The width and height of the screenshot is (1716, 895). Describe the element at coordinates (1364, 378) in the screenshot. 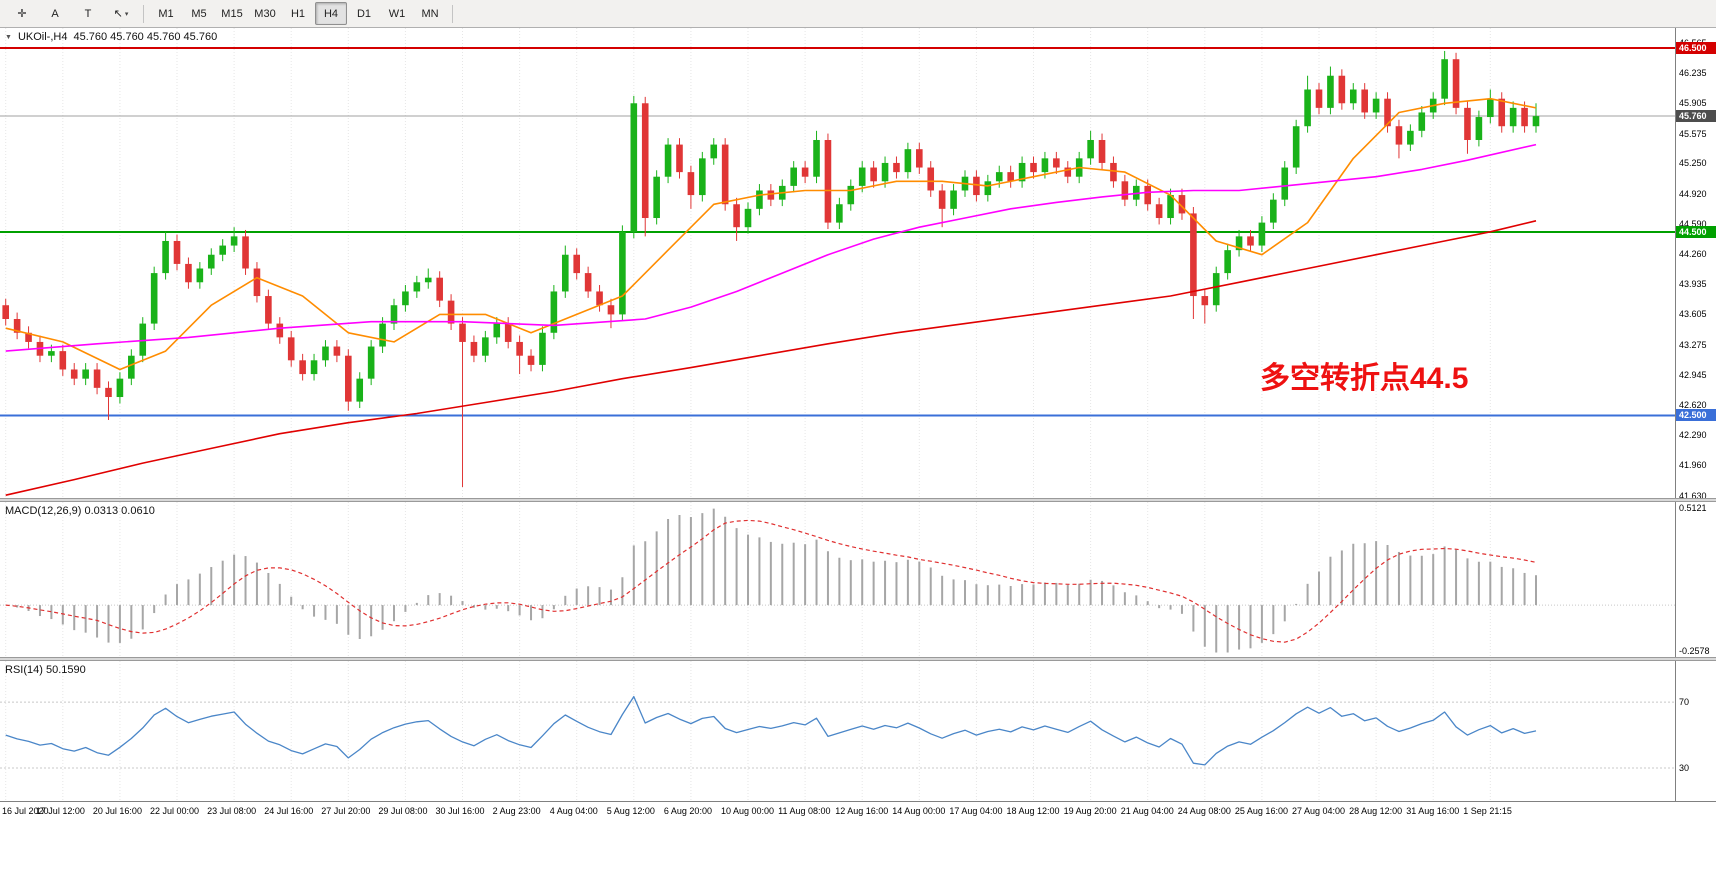

I see `chart-annotation-text: 多空转折点44.5` at that location.